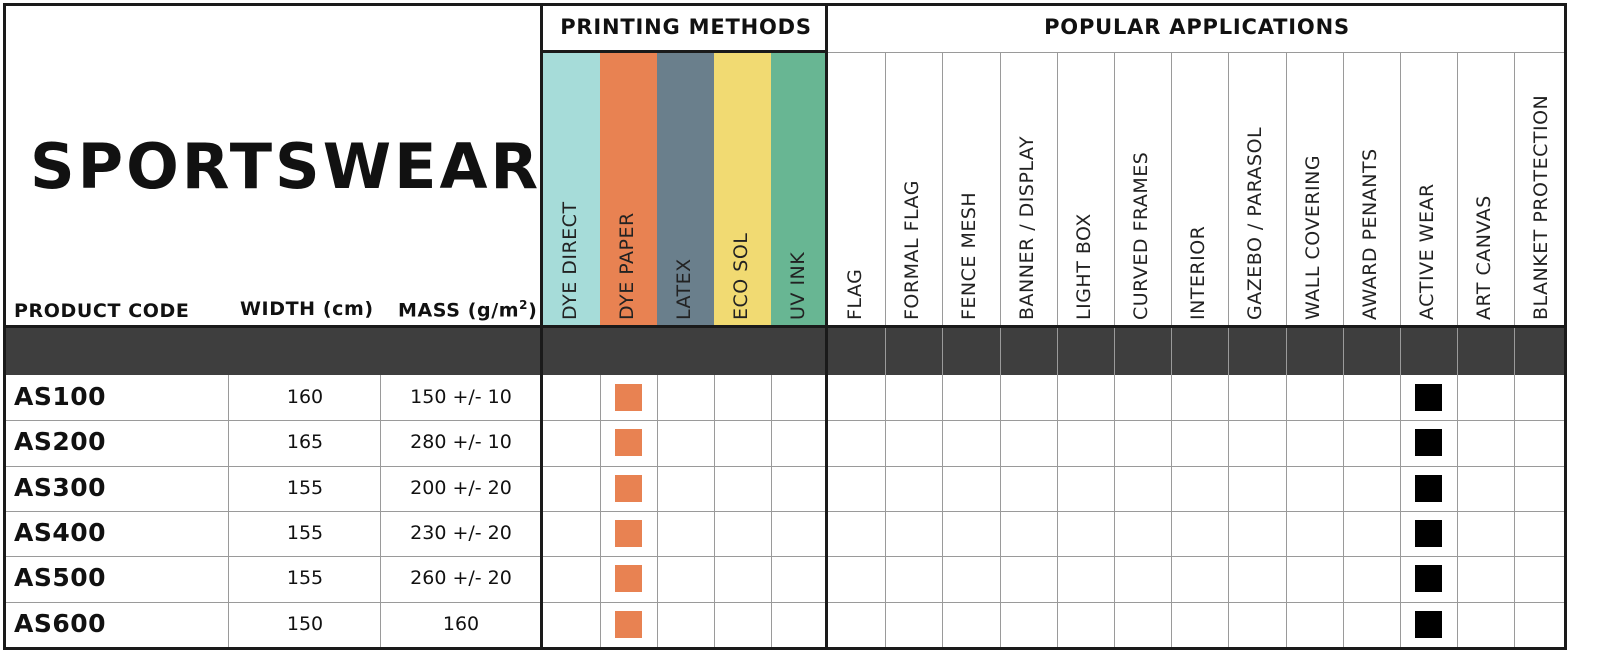 Image resolution: width=1600 pixels, height=659 pixels. Describe the element at coordinates (60, 532) in the screenshot. I see `product-code: AS400` at that location.